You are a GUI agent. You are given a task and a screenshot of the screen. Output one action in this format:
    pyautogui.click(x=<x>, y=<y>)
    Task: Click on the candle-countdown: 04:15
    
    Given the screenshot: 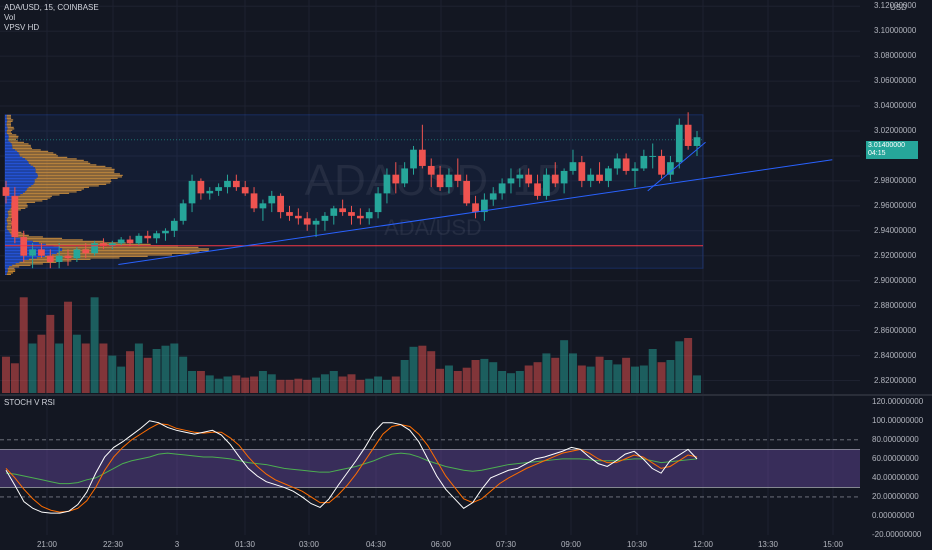 What is the action you would take?
    pyautogui.click(x=877, y=153)
    